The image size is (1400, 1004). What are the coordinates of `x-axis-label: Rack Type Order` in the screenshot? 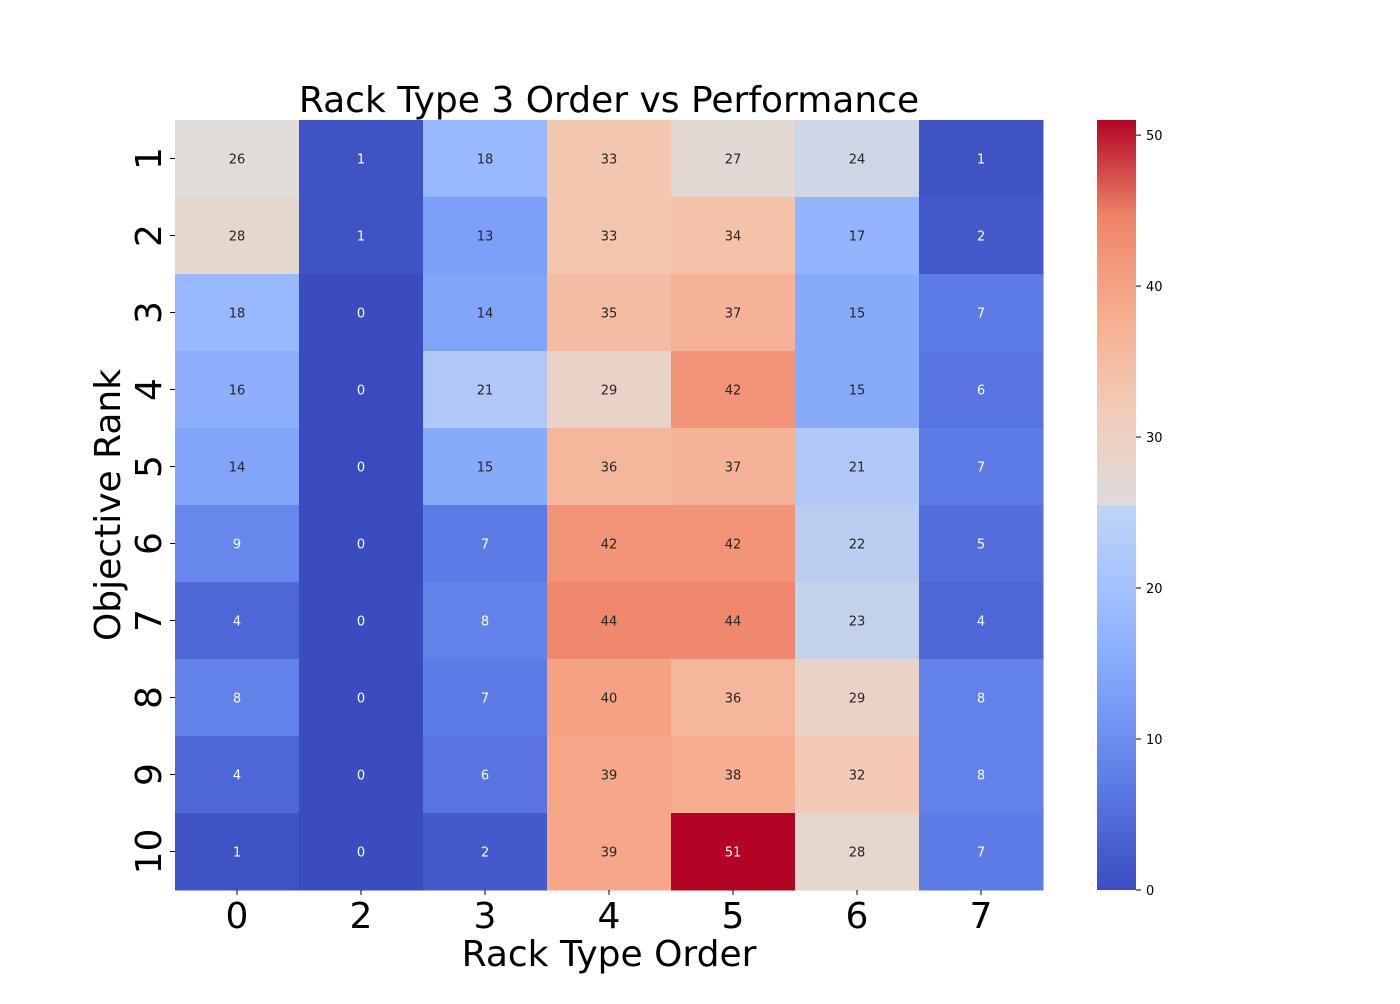 It's located at (609, 954).